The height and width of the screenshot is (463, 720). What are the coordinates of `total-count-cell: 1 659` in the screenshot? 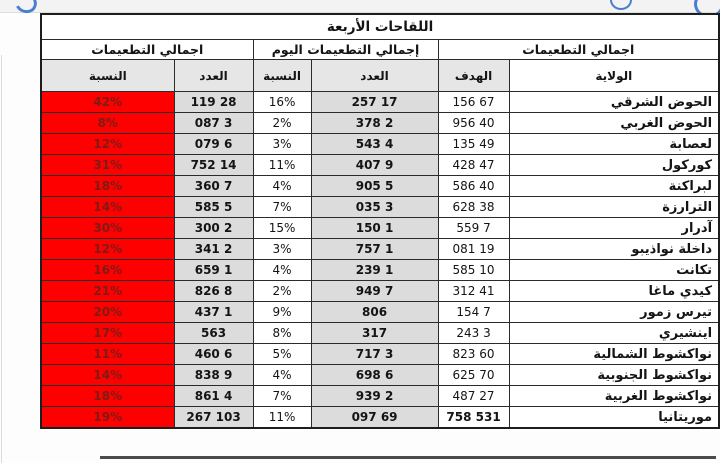 It's located at (213, 270).